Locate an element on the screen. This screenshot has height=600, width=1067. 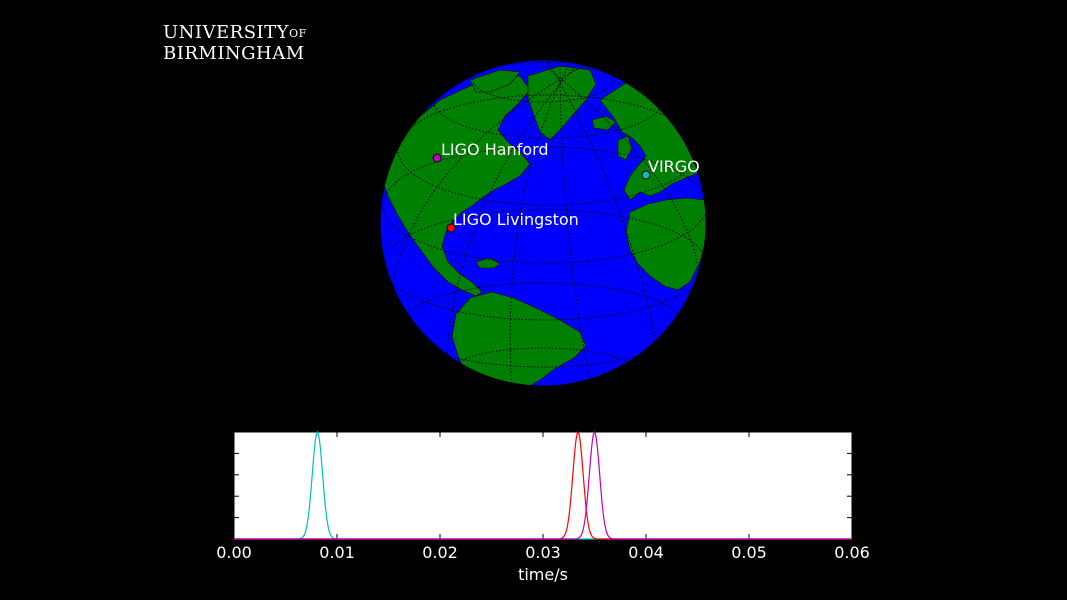
plot-area is located at coordinates (543, 485).